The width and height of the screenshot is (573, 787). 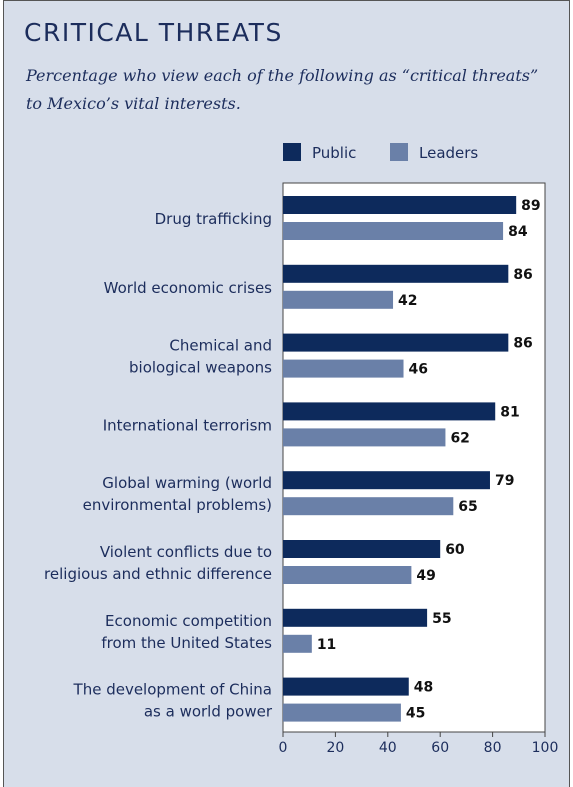 What do you see at coordinates (220, 346) in the screenshot?
I see `category-label: Chemical and` at bounding box center [220, 346].